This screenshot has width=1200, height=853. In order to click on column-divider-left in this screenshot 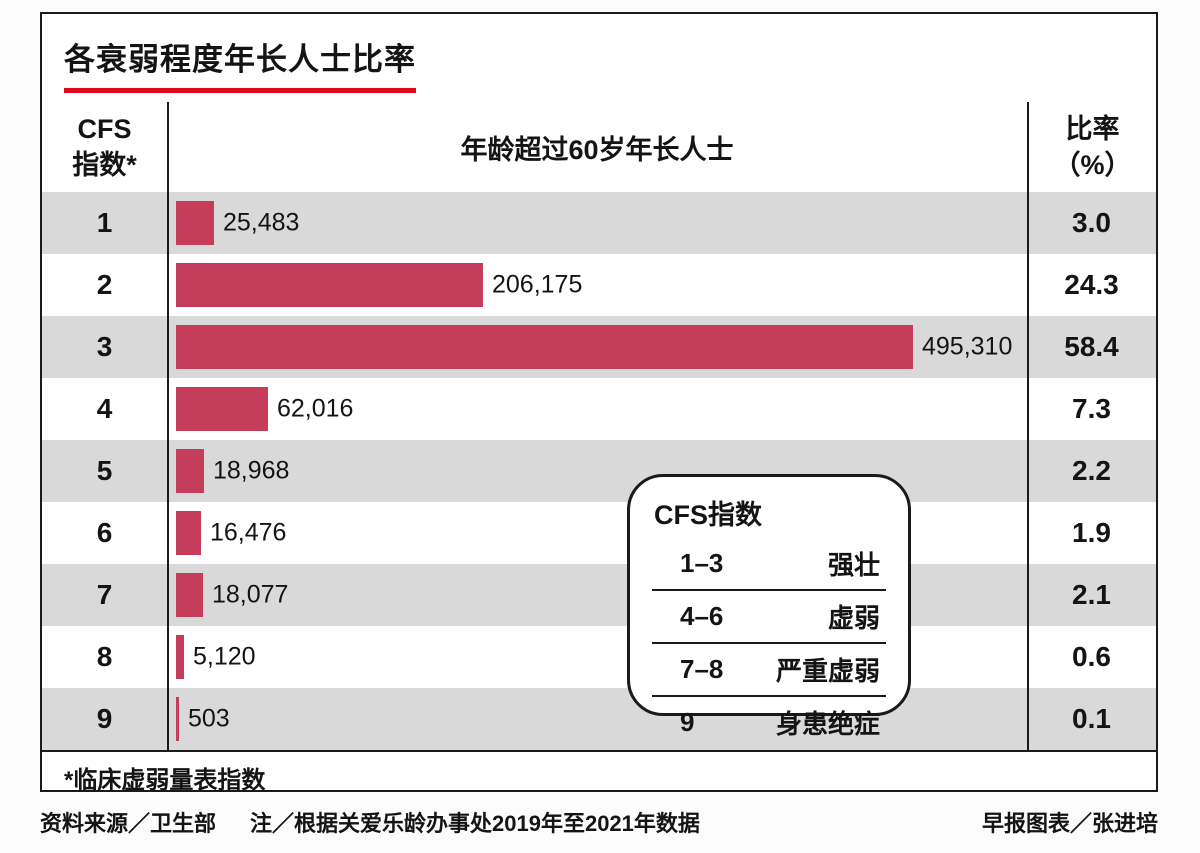, I will do `click(168, 426)`.